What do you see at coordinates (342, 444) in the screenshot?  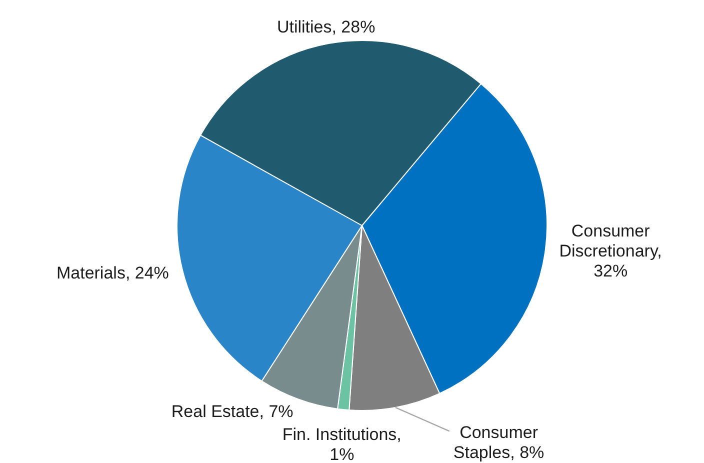 I see `slice-label: Fin. Institutions, 1%` at bounding box center [342, 444].